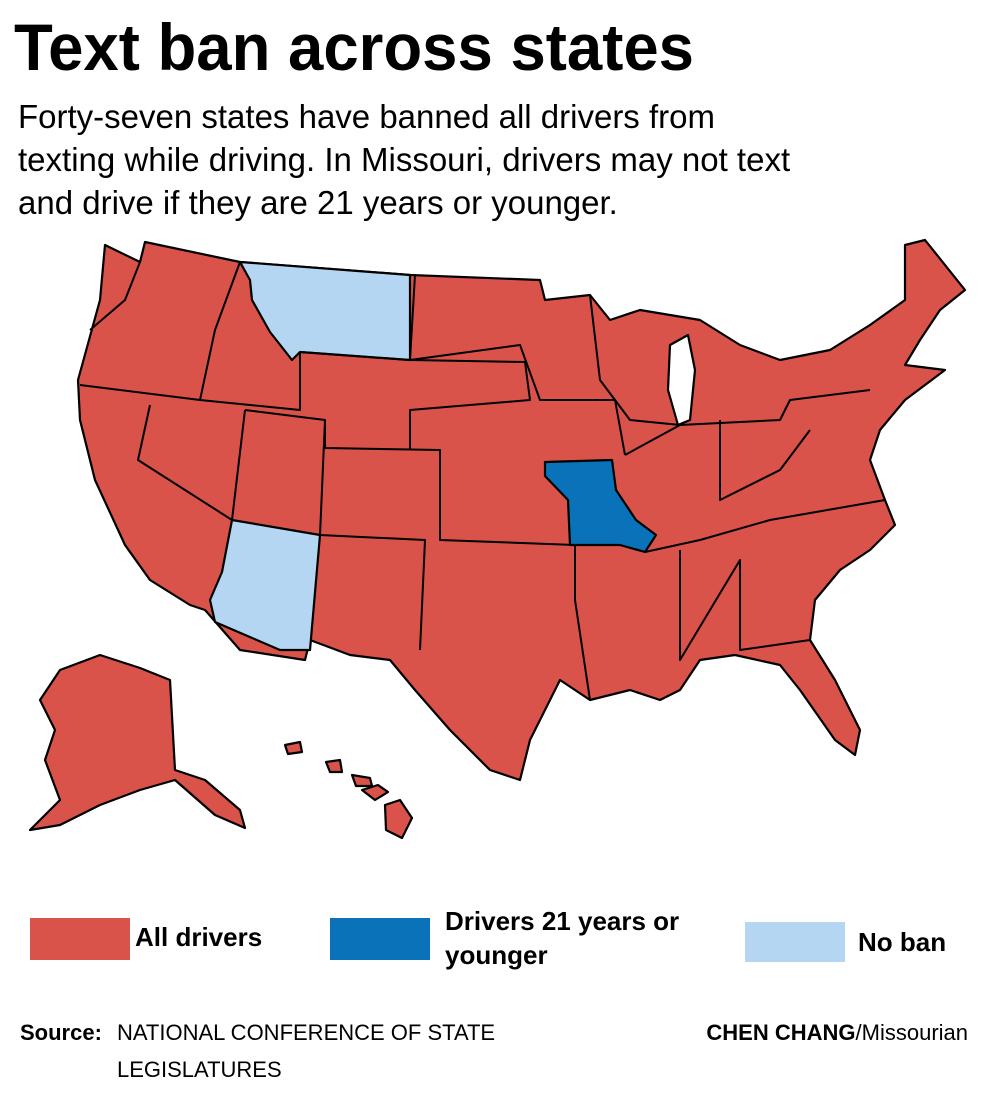  Describe the element at coordinates (681, 380) in the screenshot. I see `lake-michigan` at that location.